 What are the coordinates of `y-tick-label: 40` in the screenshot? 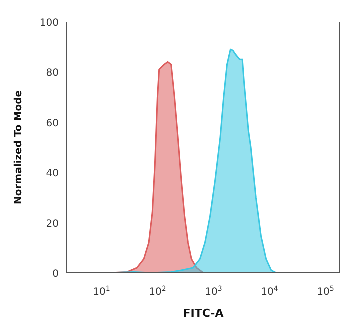 It's located at (52, 174).